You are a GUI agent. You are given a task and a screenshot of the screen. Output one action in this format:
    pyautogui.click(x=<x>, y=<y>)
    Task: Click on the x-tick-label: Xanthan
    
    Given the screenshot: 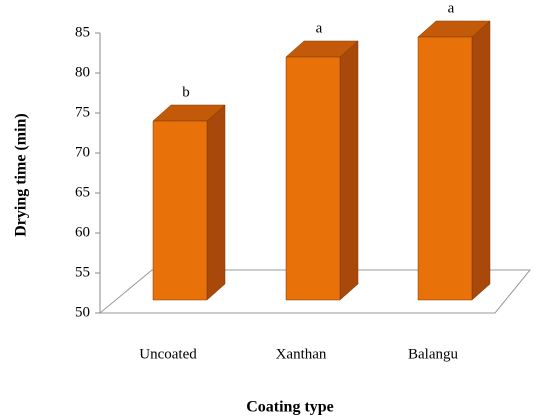 What is the action you would take?
    pyautogui.click(x=301, y=354)
    